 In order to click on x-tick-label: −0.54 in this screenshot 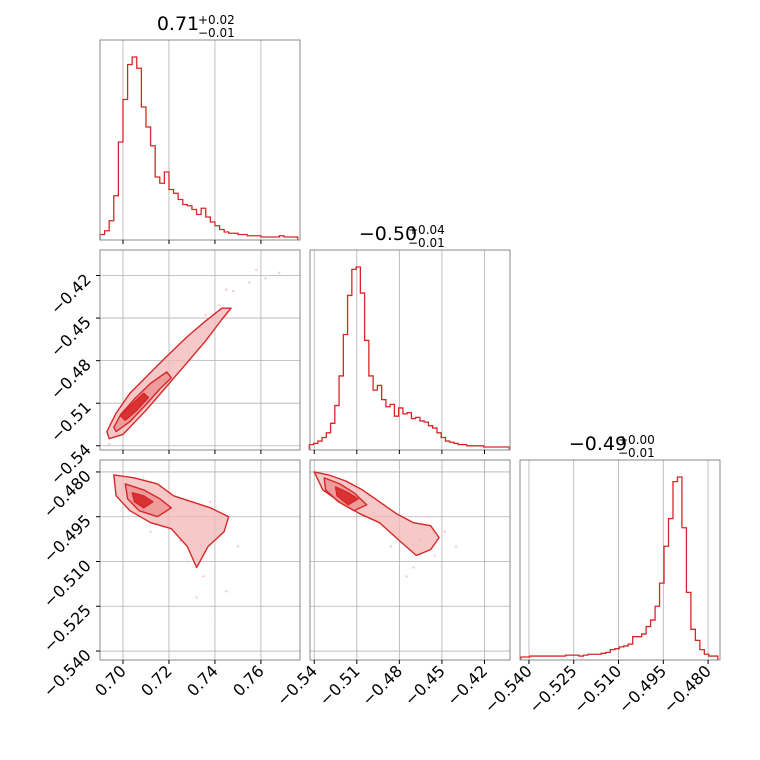, I will do `click(297, 685)`.